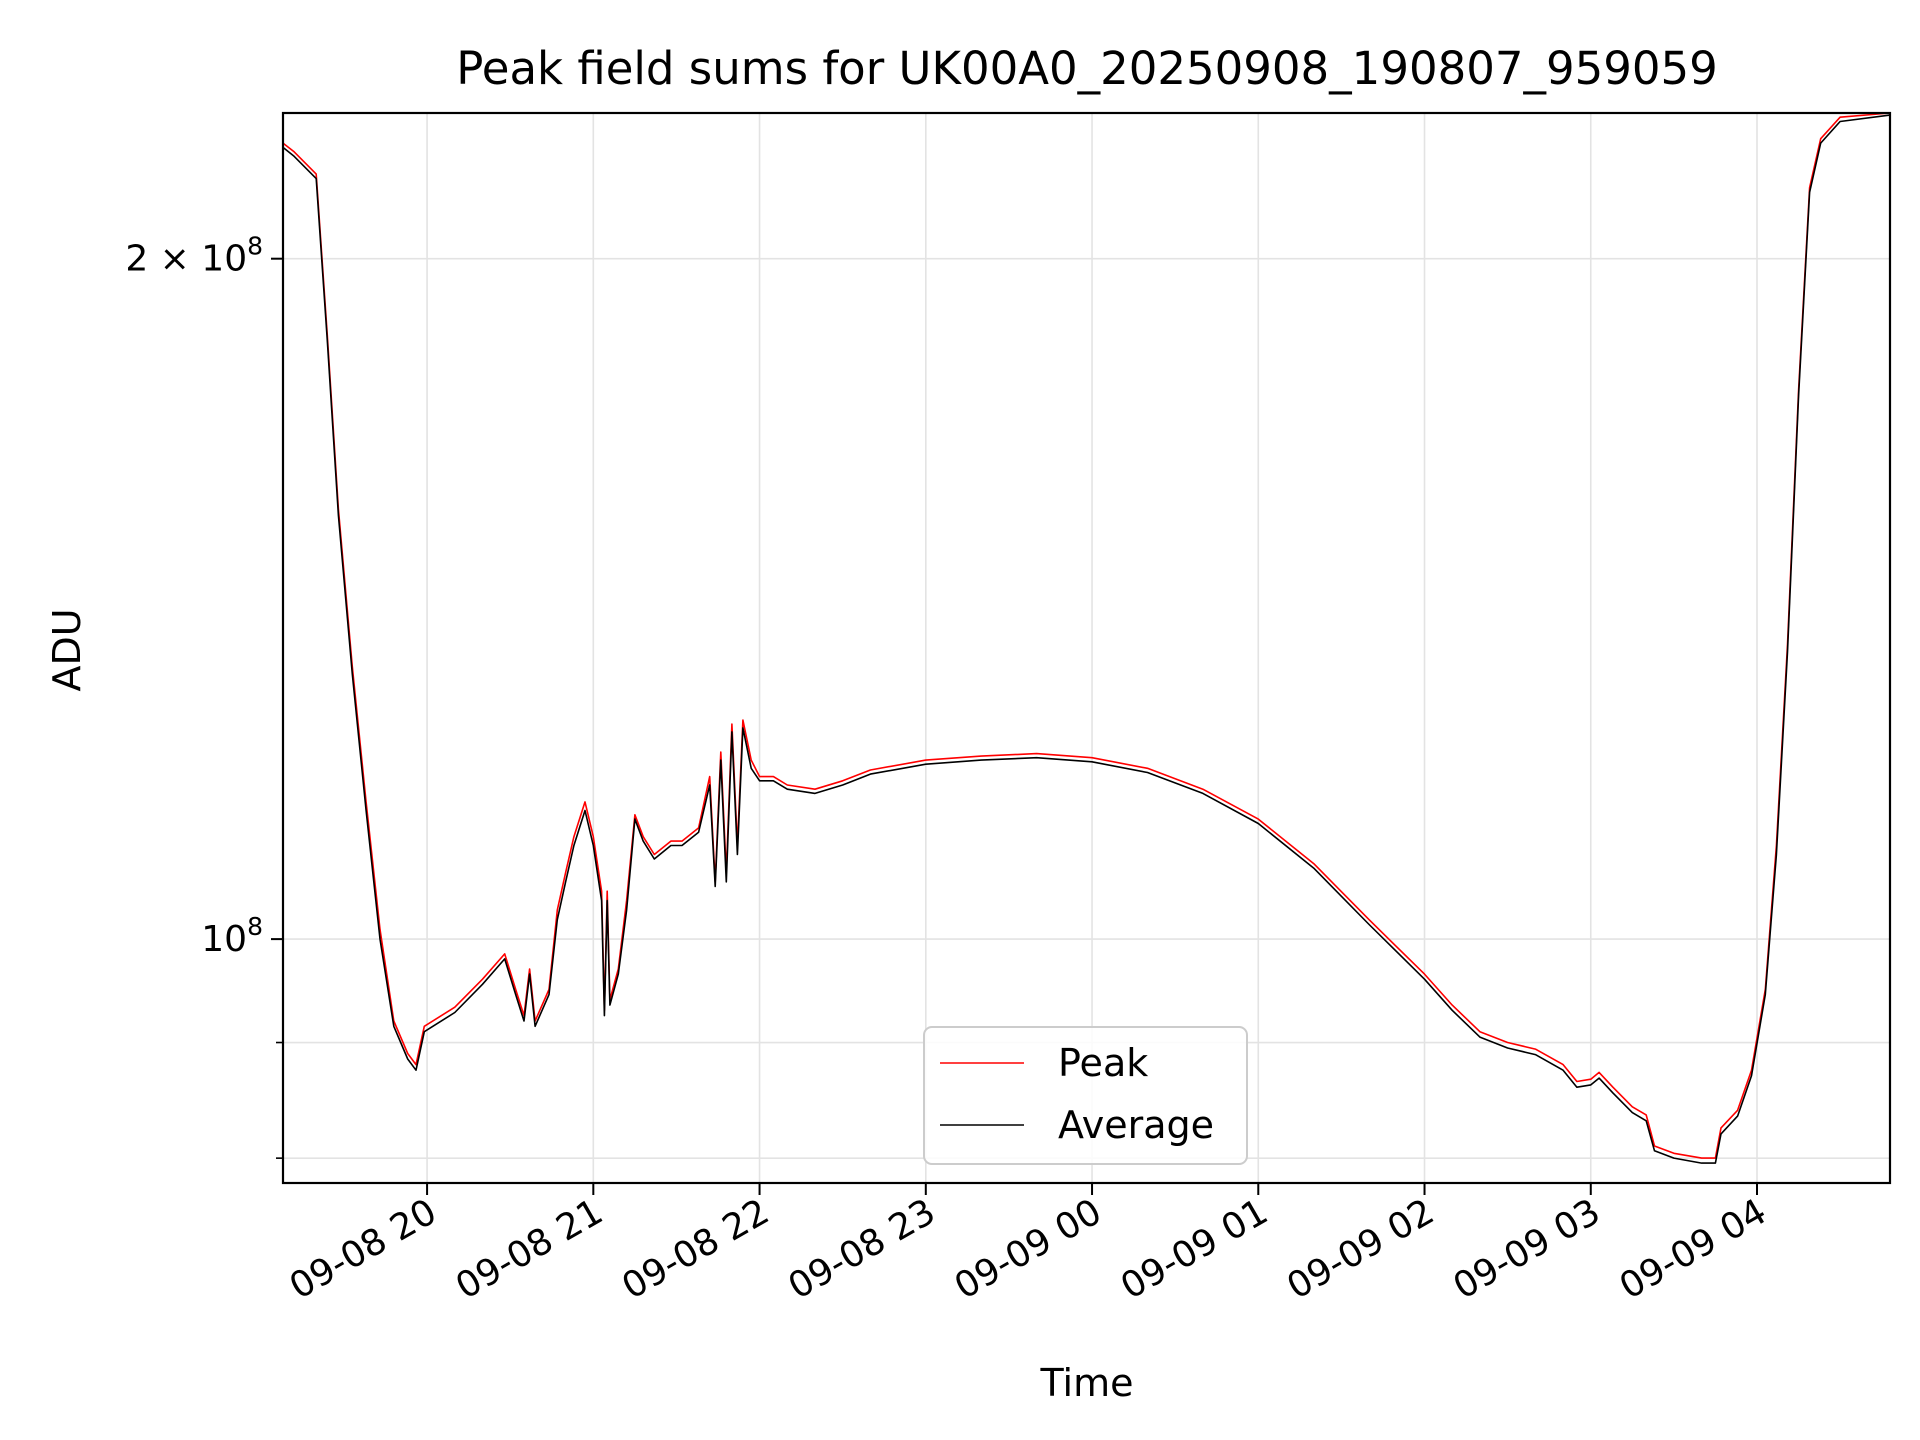 The height and width of the screenshot is (1440, 1920). Describe the element at coordinates (1087, 1383) in the screenshot. I see `x-axis-label: Time` at that location.